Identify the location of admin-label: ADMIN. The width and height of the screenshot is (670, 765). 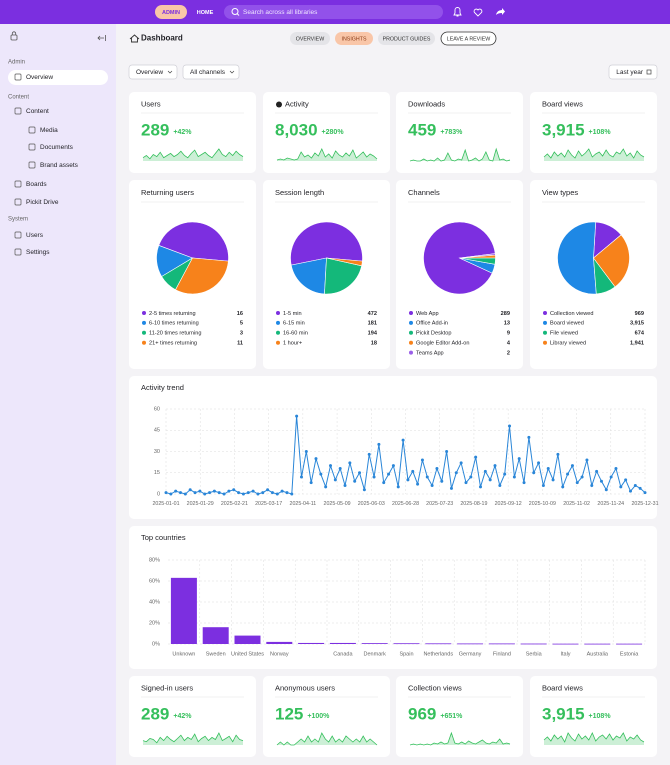
(171, 13).